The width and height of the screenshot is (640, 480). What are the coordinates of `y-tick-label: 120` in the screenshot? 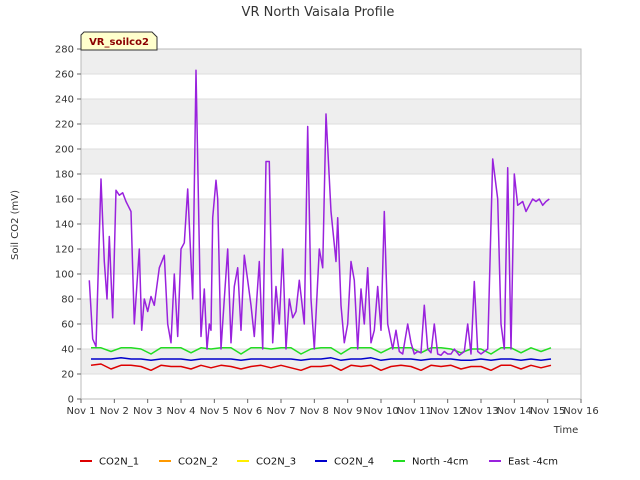 It's located at (64, 250).